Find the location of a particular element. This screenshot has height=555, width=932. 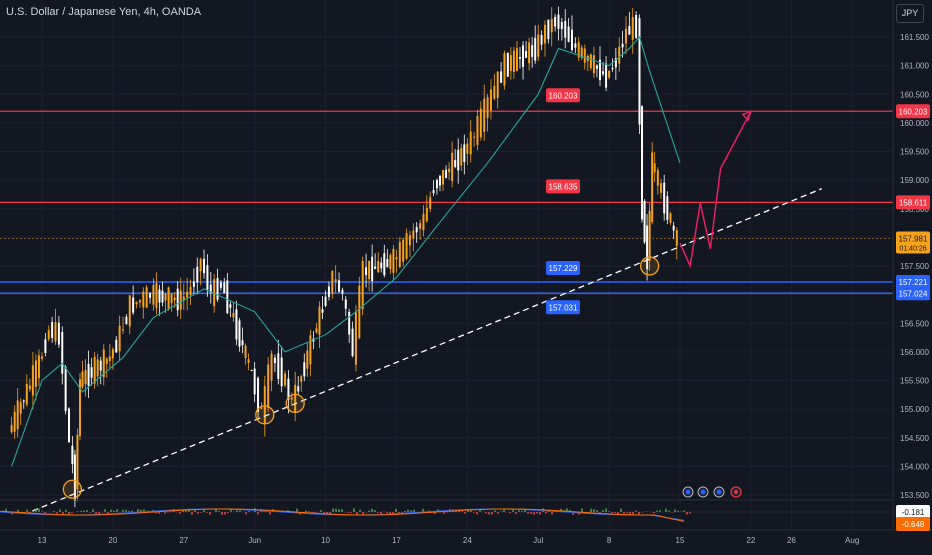

axis-label-support-upper-text: 157.221 is located at coordinates (913, 282).